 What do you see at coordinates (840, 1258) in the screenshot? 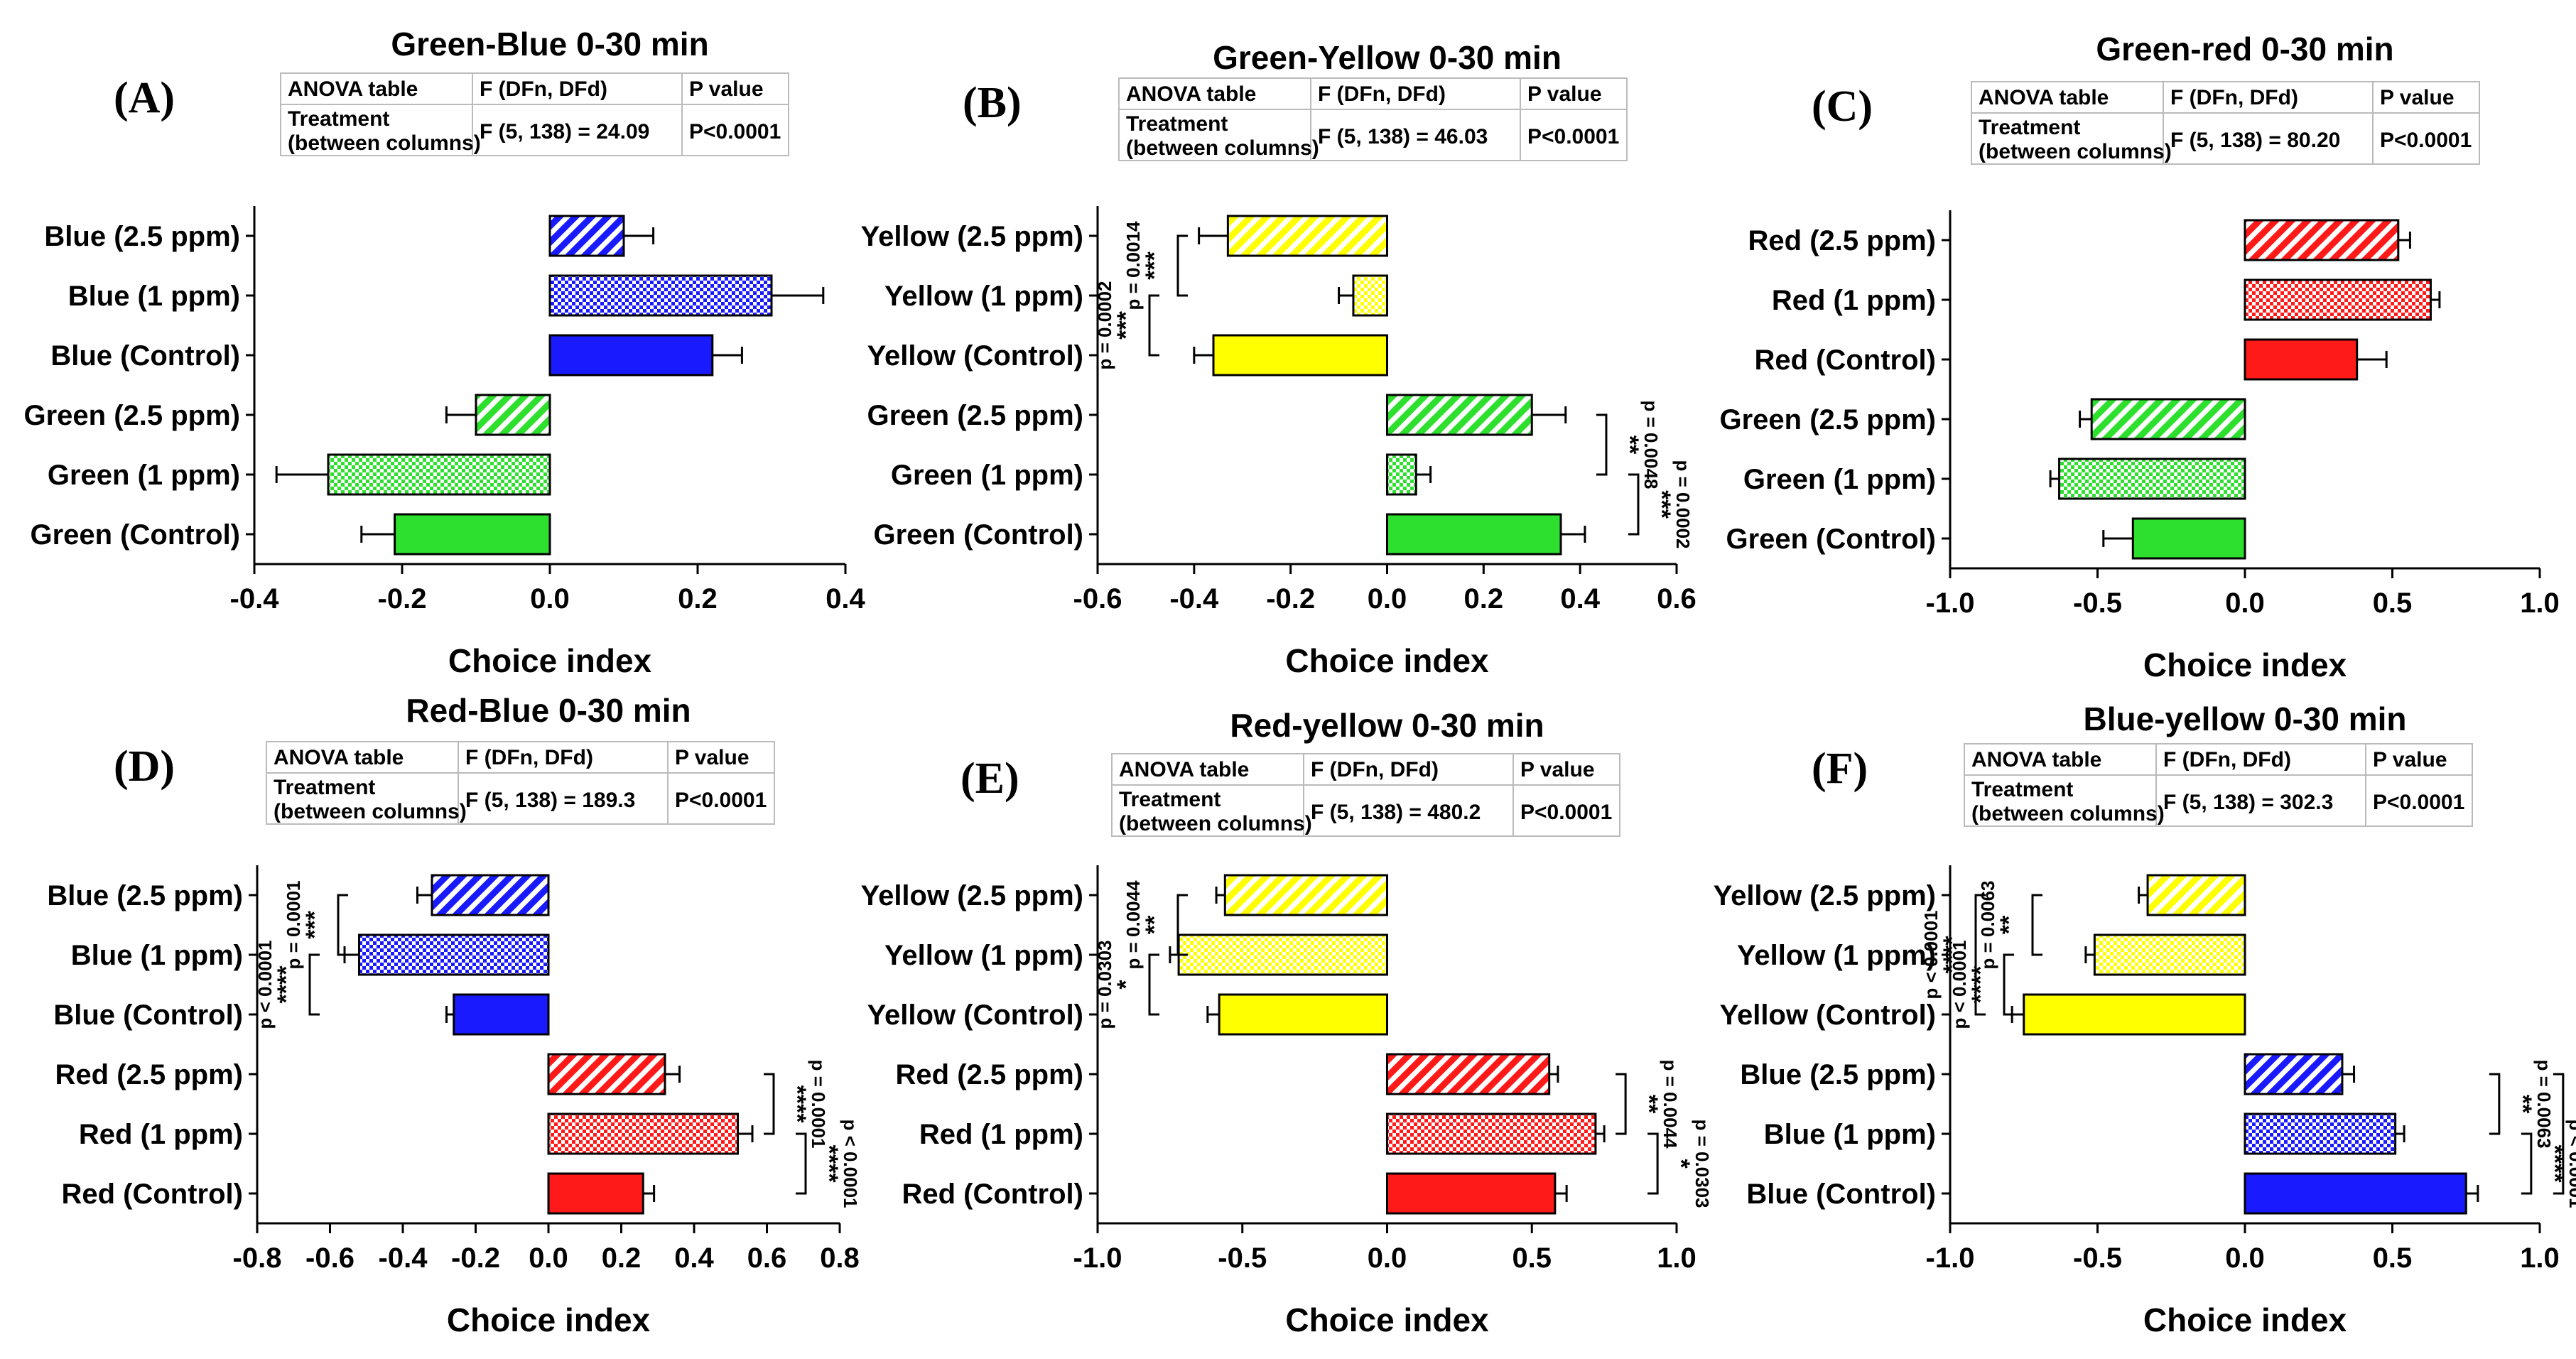
I see `x-tick-label: 0.8` at bounding box center [840, 1258].